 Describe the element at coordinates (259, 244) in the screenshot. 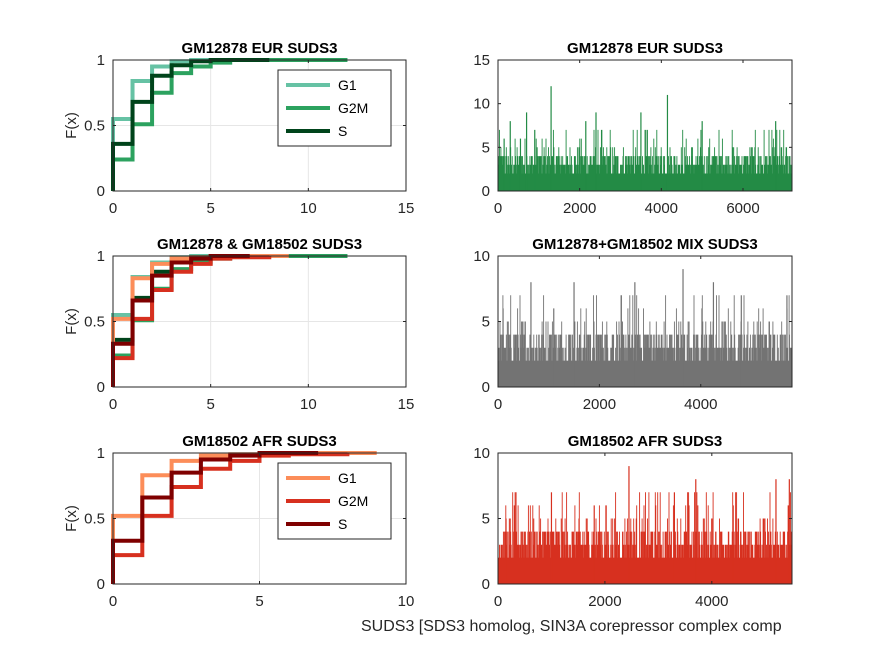

I see `panel-title: GM12878 & GM18502 SUDS3` at that location.